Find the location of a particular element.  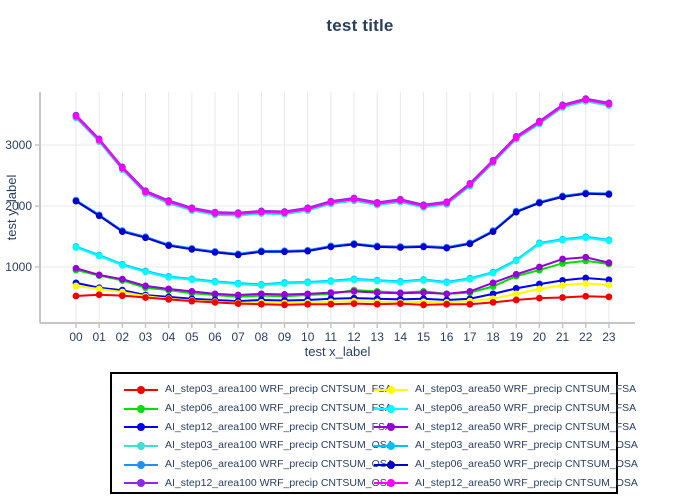

x-tick-label: 03 is located at coordinates (146, 337).